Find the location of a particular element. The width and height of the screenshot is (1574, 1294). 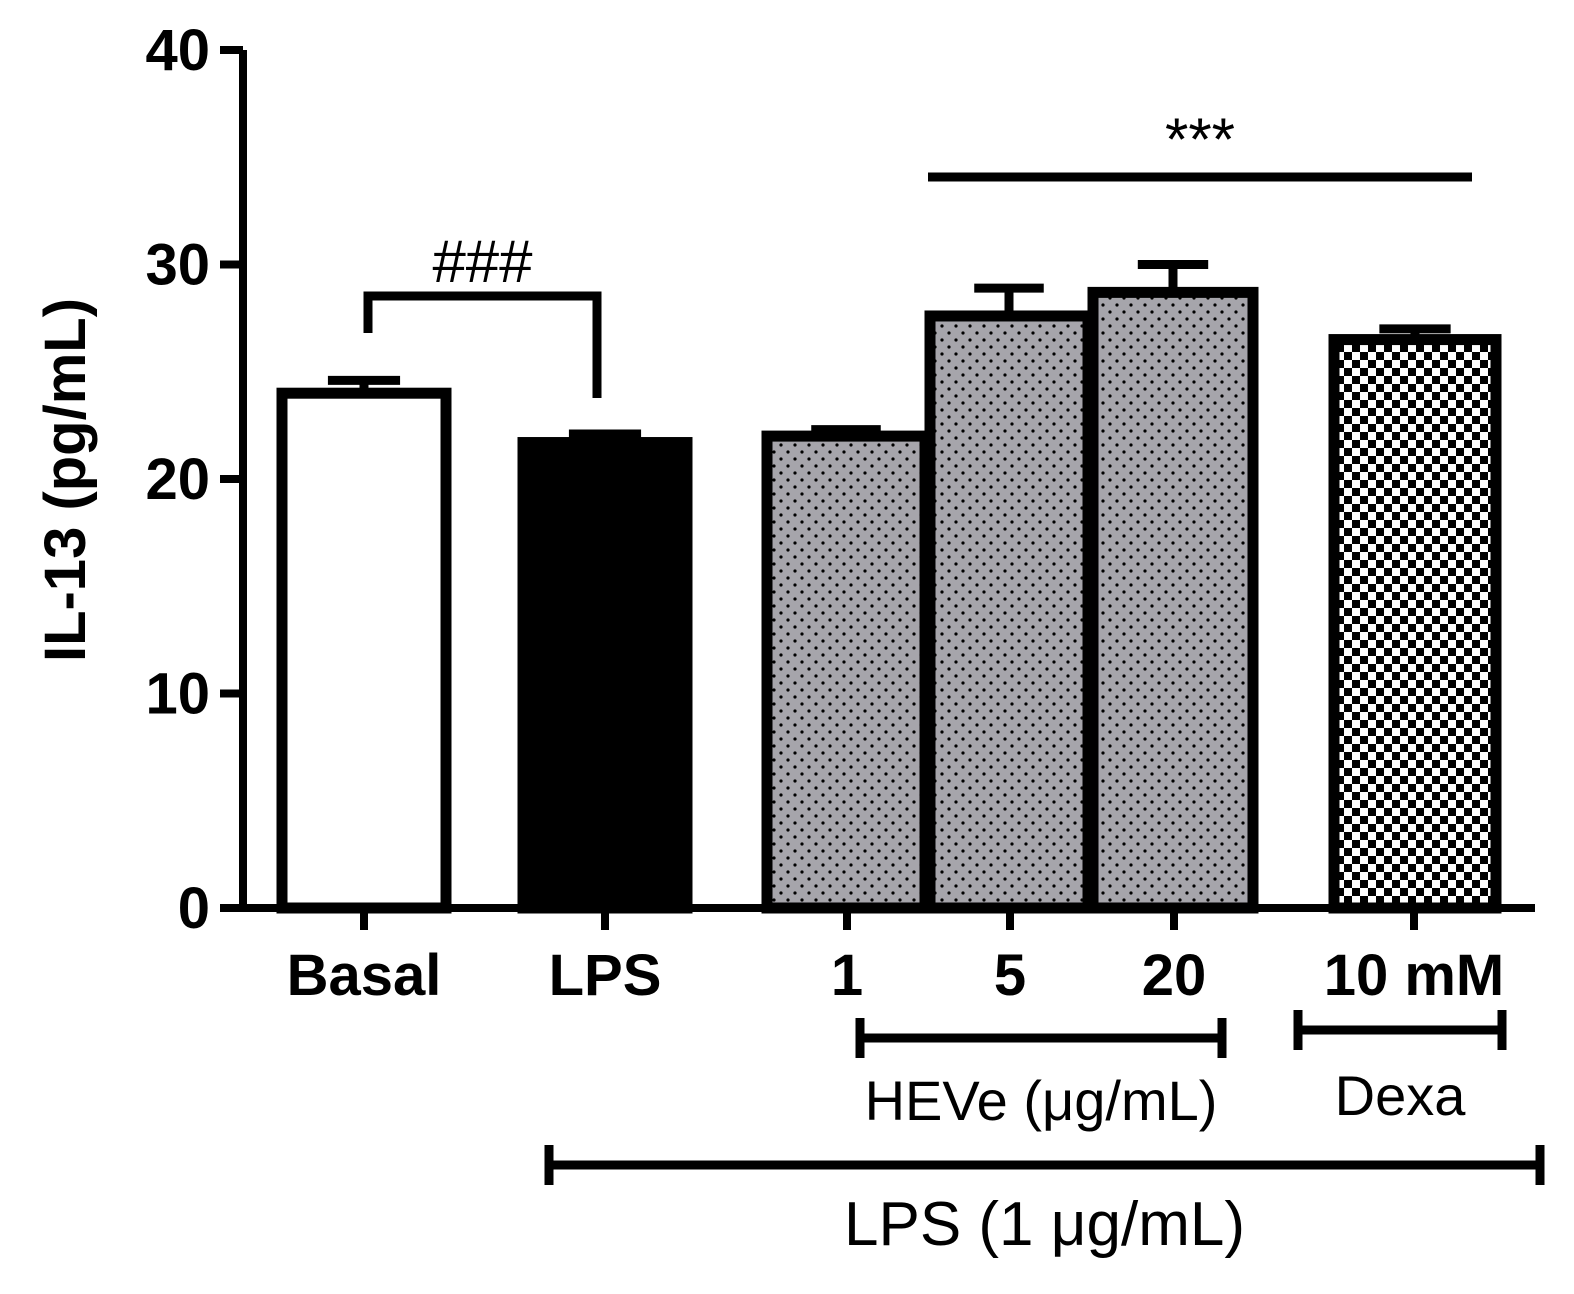

x-category-label-3: 5 is located at coordinates (1010, 975).